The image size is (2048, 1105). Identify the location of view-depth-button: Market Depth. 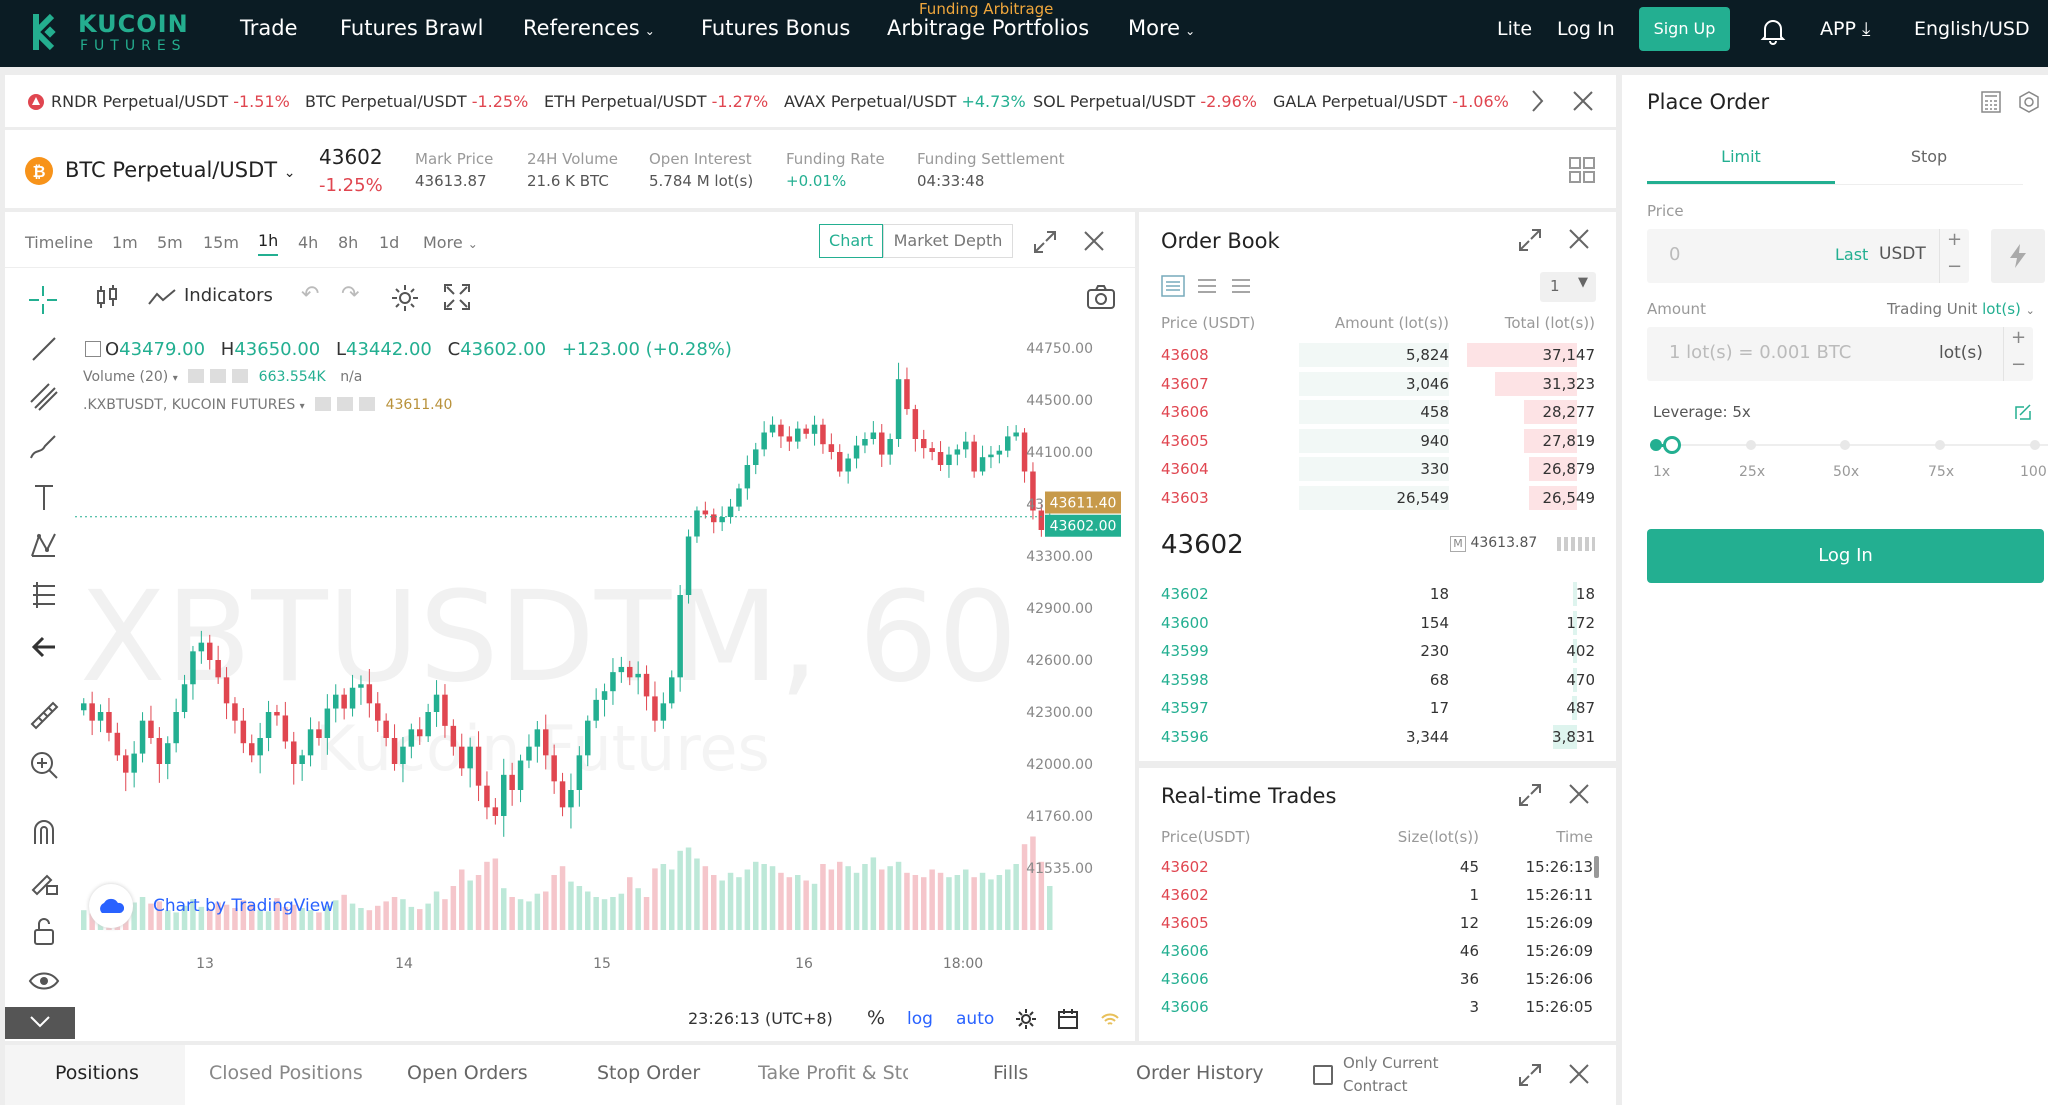
(948, 241).